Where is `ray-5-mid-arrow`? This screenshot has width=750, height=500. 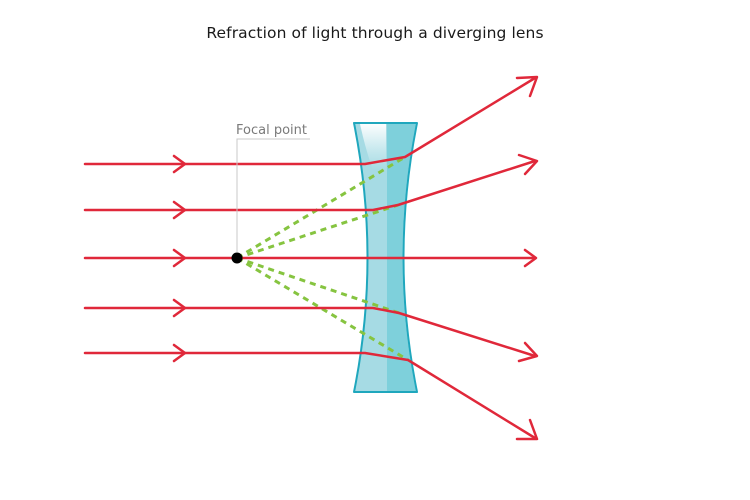 ray-5-mid-arrow is located at coordinates (179, 353).